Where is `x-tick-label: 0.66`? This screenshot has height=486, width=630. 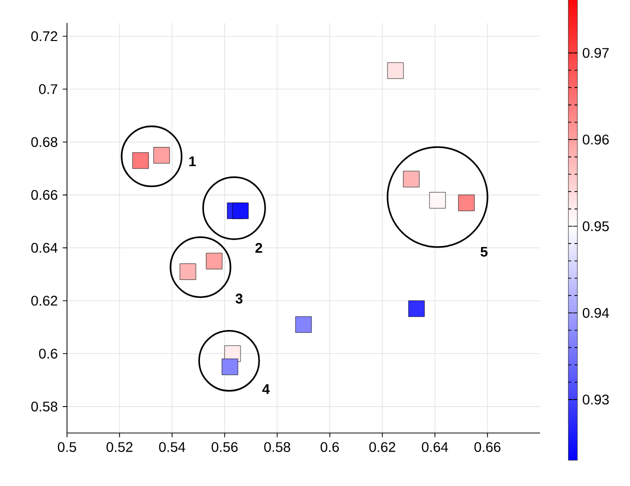
x-tick-label: 0.66 is located at coordinates (487, 447).